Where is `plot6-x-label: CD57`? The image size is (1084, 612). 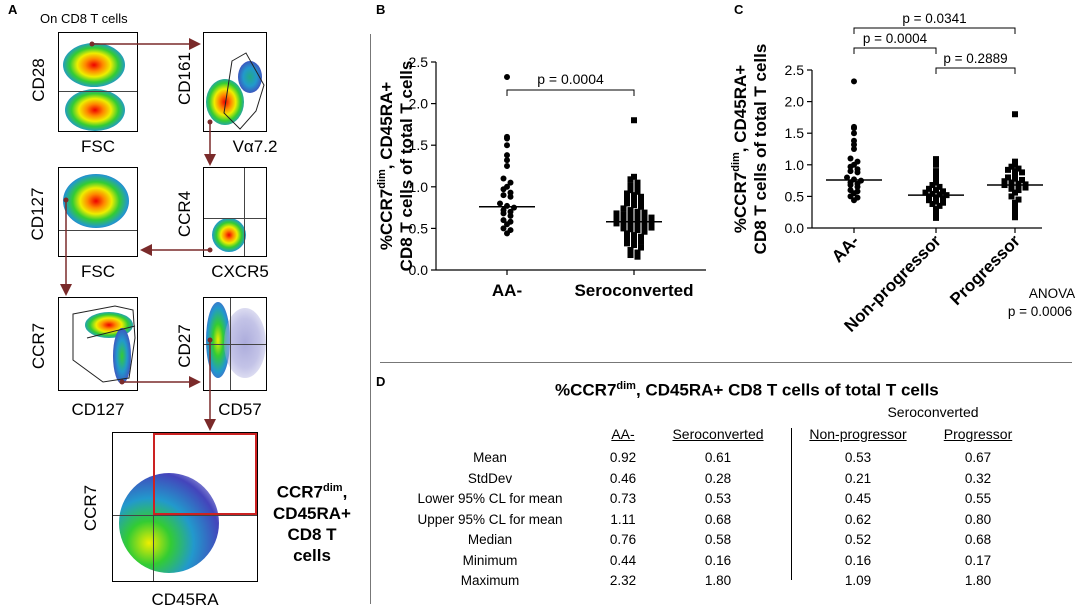
plot6-x-label: CD57 is located at coordinates (240, 409).